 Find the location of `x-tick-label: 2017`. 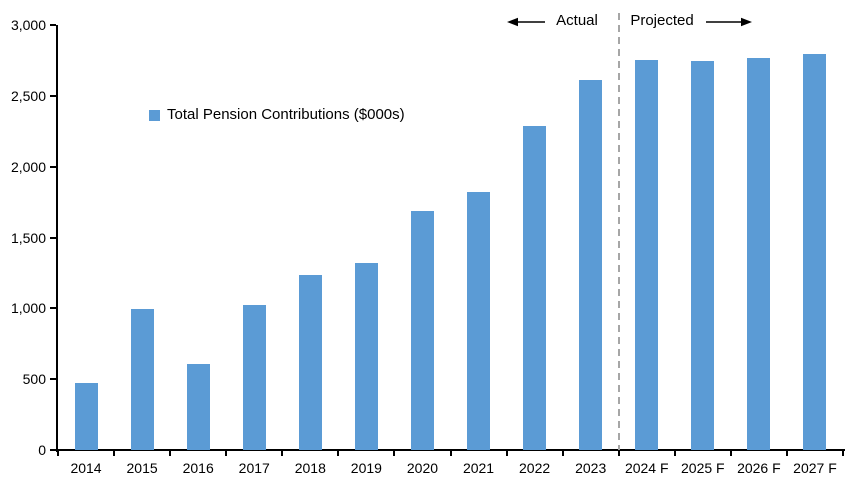

x-tick-label: 2017 is located at coordinates (254, 468).